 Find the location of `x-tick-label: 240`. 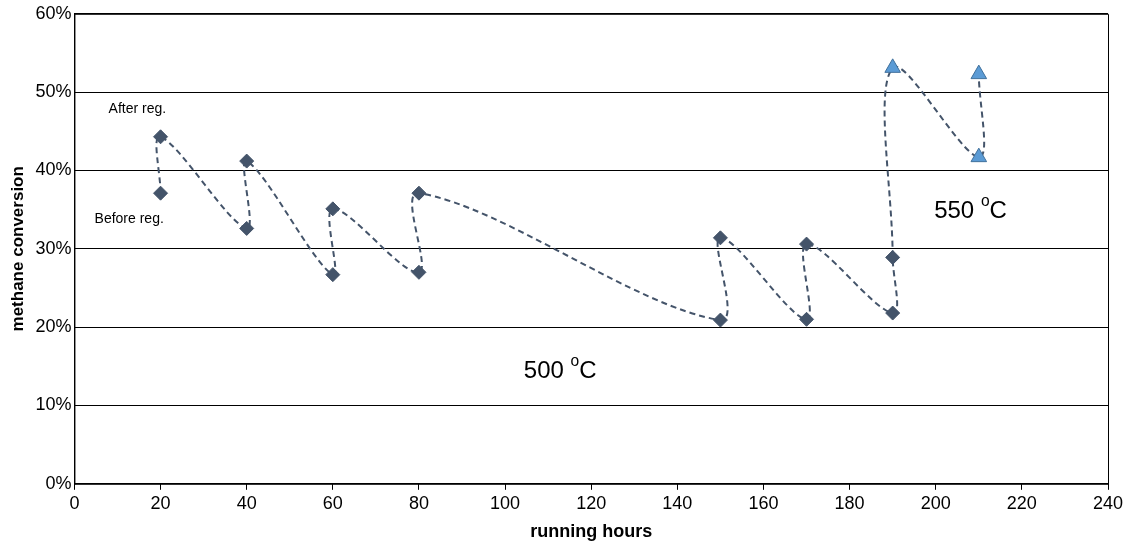

x-tick-label: 240 is located at coordinates (1108, 502).